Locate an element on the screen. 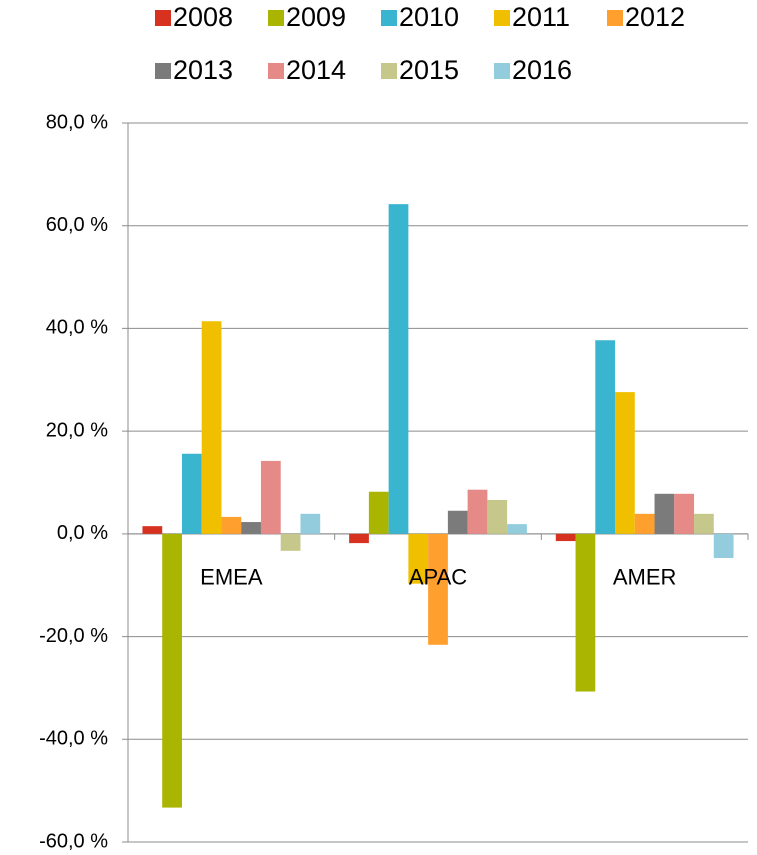  y-tick-label: 40,0 % is located at coordinates (77, 328).